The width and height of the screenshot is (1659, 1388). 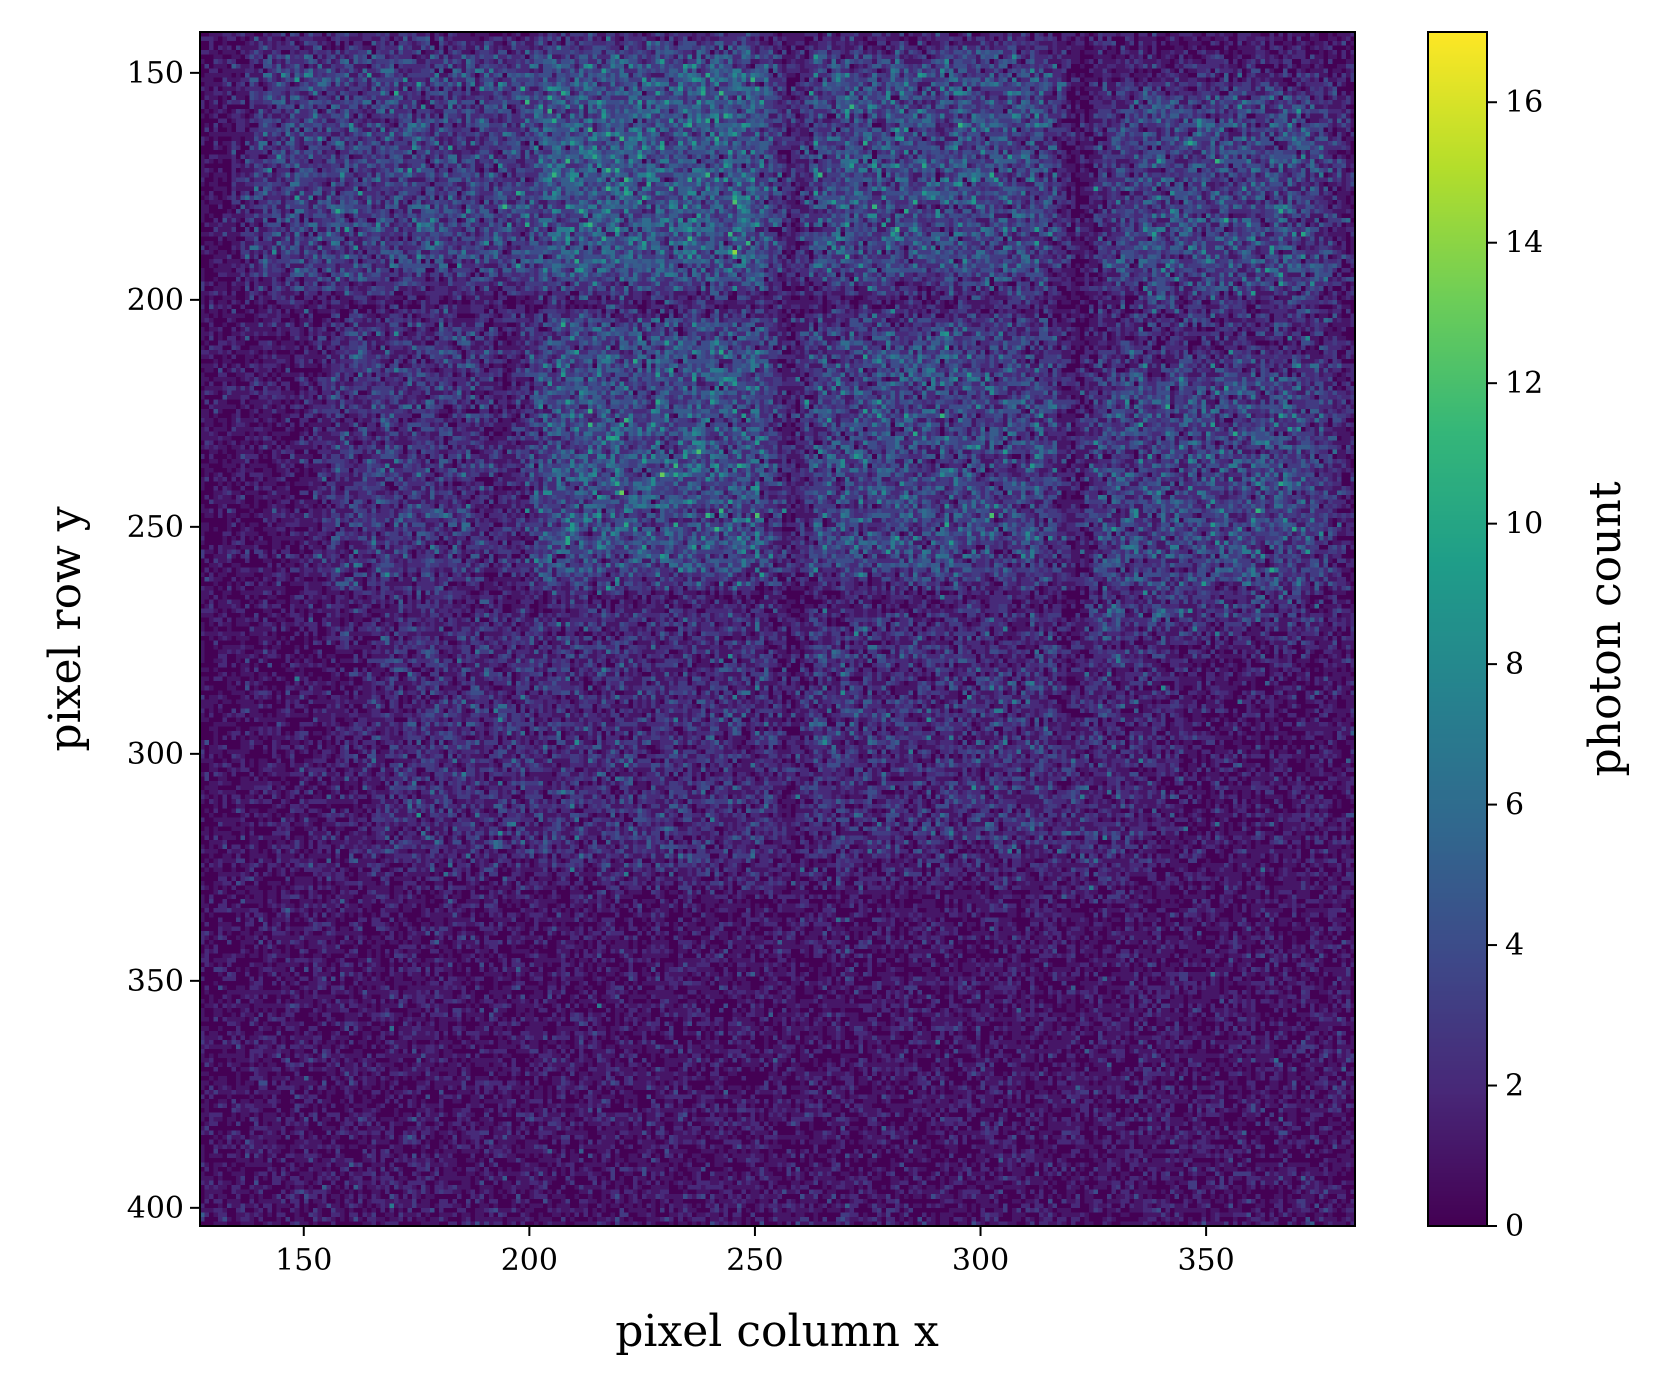 What do you see at coordinates (1605, 628) in the screenshot?
I see `colorbar-label: photon count` at bounding box center [1605, 628].